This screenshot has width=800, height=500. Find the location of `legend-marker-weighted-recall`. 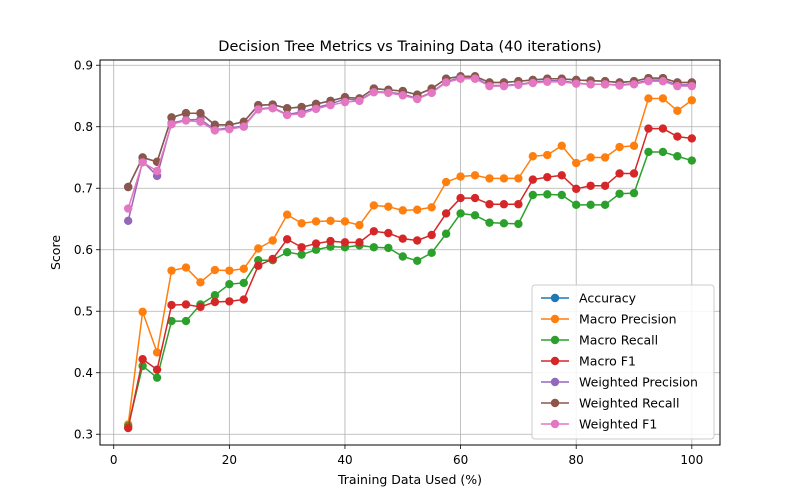

legend-marker-weighted-recall is located at coordinates (555, 403).